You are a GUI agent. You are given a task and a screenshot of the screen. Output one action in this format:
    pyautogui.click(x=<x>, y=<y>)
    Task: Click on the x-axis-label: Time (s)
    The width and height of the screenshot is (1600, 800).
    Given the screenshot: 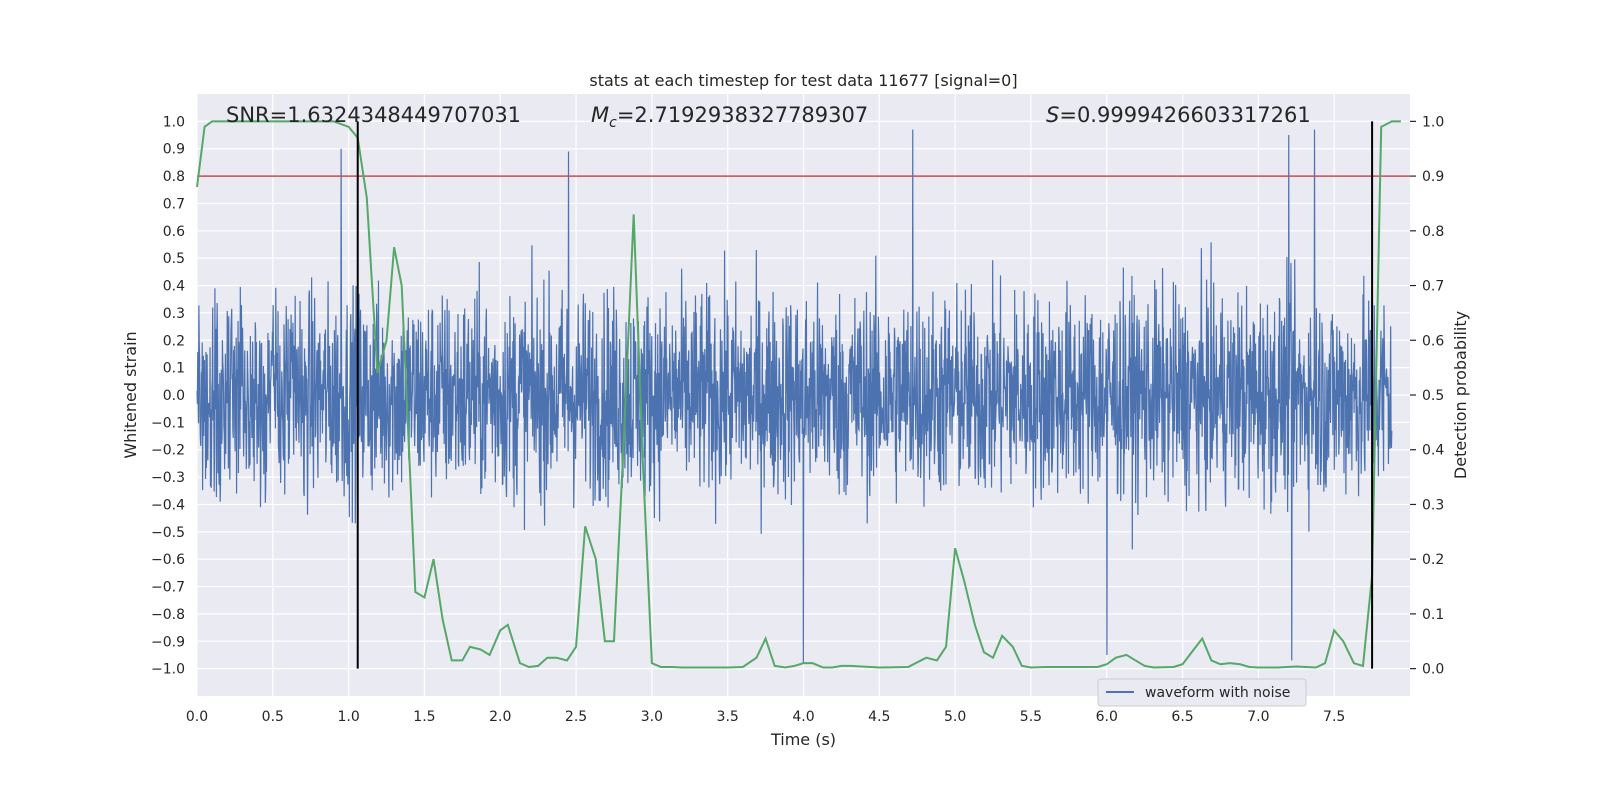 What is the action you would take?
    pyautogui.click(x=803, y=739)
    